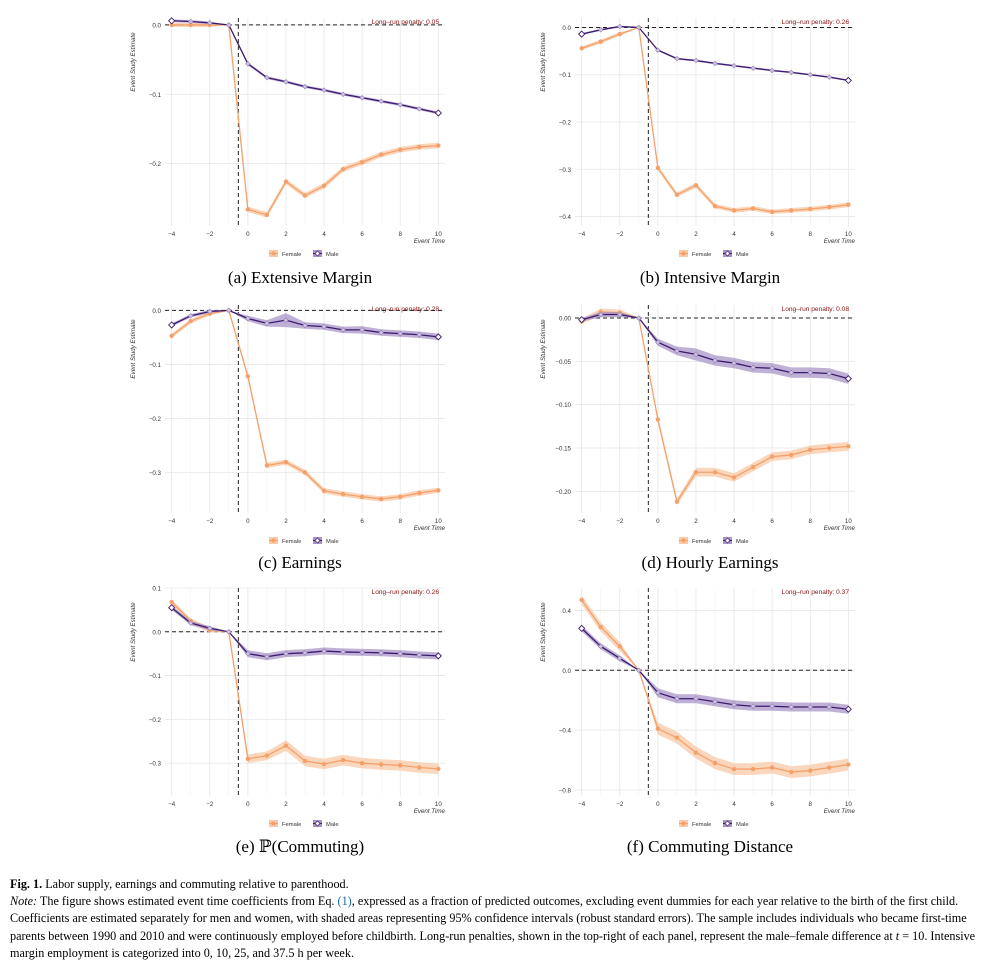 Image resolution: width=1000 pixels, height=967 pixels. I want to click on x-tick-label: −4, so click(172, 234).